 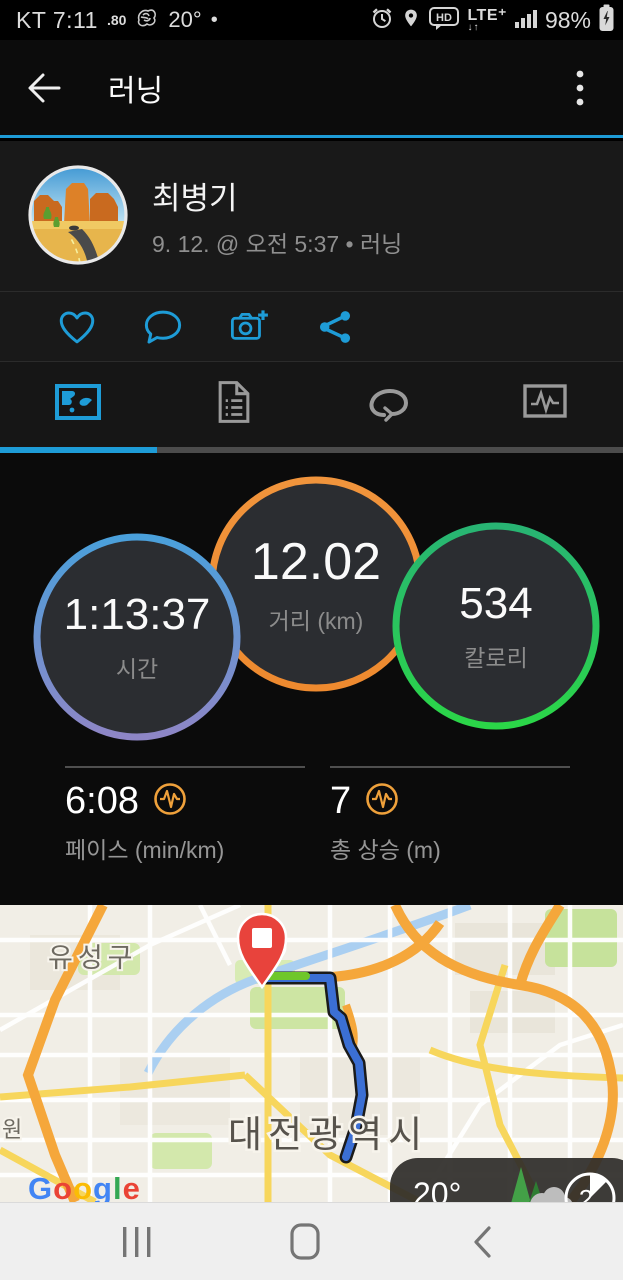 I want to click on hd-badge-icon: HD, so click(x=444, y=20).